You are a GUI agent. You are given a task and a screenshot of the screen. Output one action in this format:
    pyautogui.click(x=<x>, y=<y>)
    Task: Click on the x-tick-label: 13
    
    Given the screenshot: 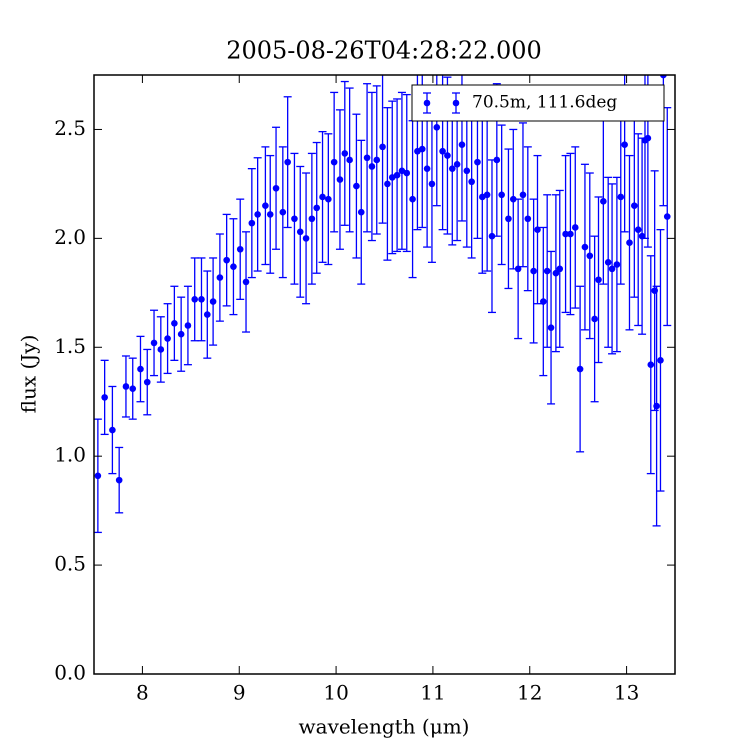 What is the action you would take?
    pyautogui.click(x=626, y=693)
    